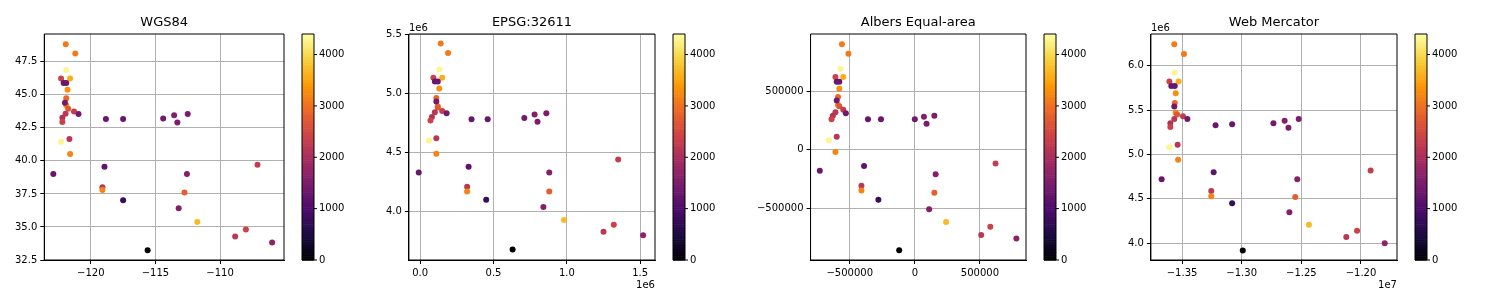  What do you see at coordinates (420, 272) in the screenshot?
I see `x-tick-label: 0.0` at bounding box center [420, 272].